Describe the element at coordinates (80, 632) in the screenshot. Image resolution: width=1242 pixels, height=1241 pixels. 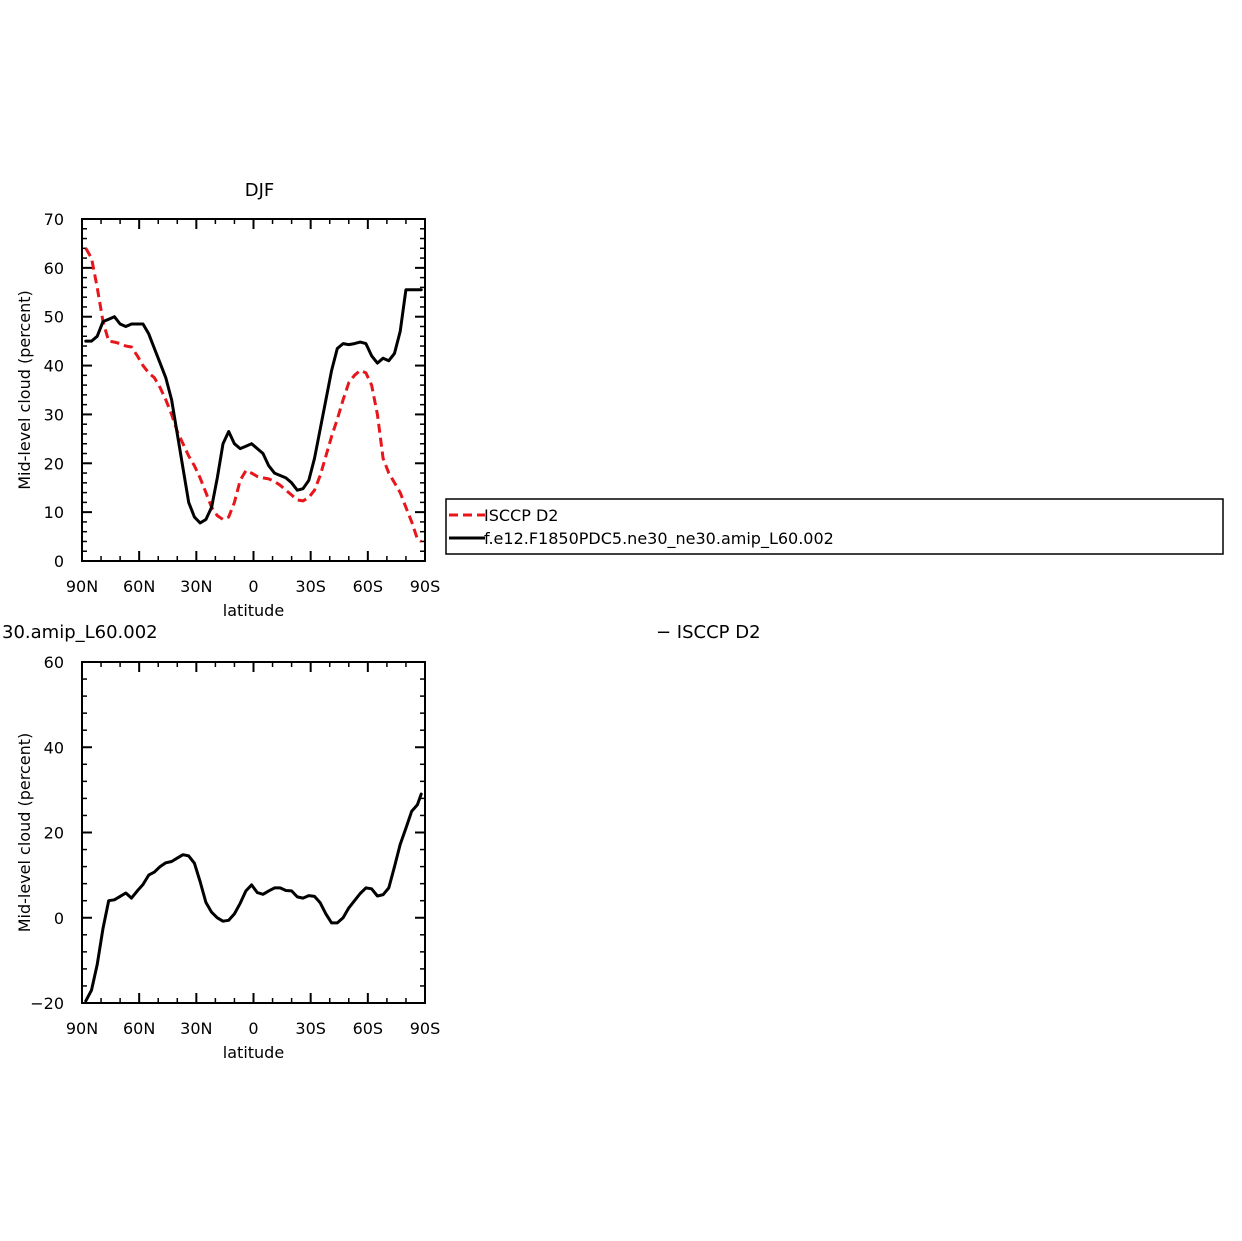
I see `chart-title-left: 30.amip_L60.002` at that location.